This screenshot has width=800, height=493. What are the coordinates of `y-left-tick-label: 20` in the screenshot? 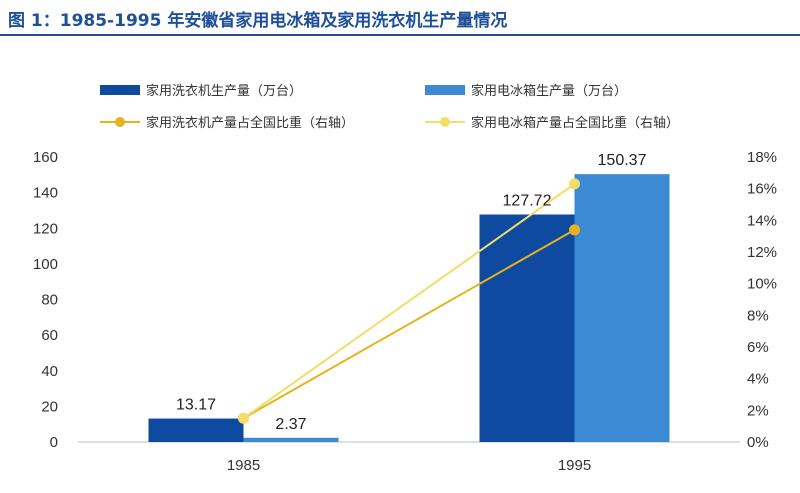 It's located at (49, 406).